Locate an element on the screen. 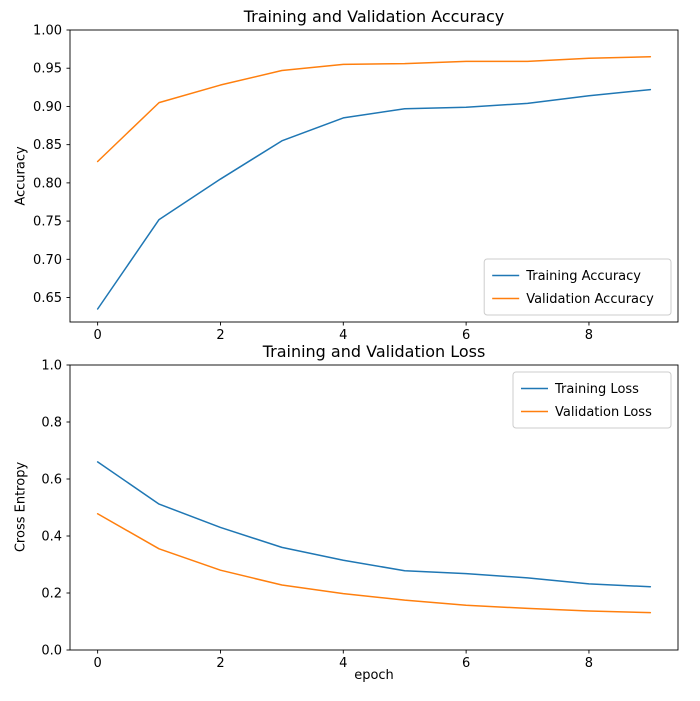  loss-chart-title: Training and Validation Loss is located at coordinates (374, 351).